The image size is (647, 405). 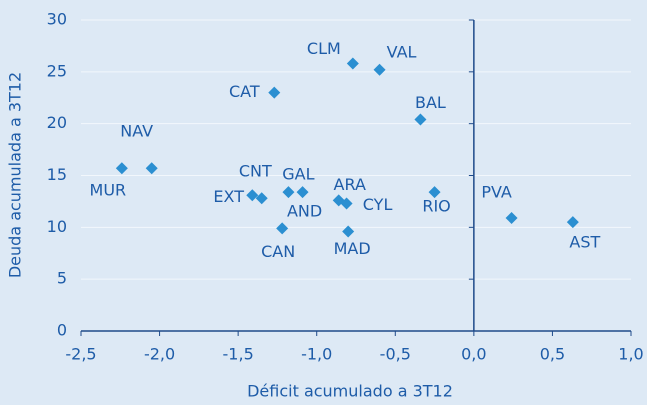 I want to click on x-tick-label: -1,0, so click(x=316, y=354).